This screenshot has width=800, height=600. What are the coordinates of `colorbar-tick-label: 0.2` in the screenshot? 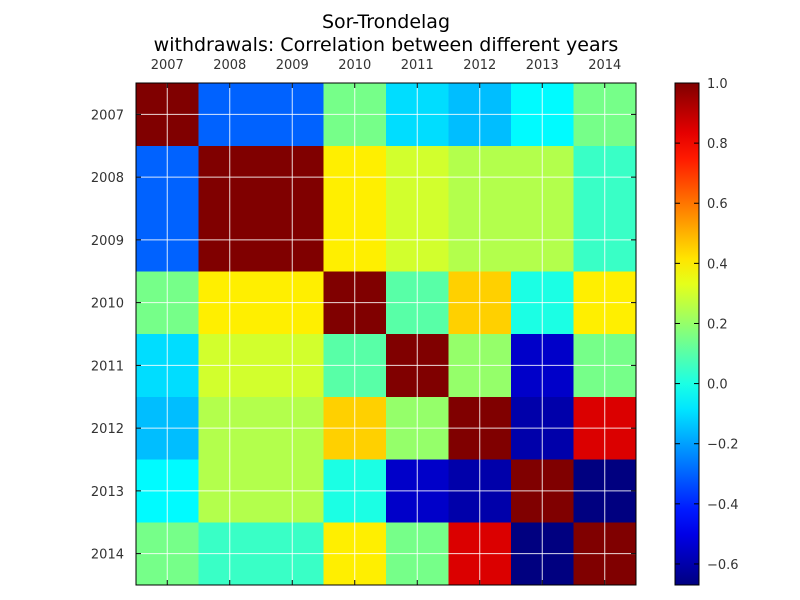 It's located at (717, 324).